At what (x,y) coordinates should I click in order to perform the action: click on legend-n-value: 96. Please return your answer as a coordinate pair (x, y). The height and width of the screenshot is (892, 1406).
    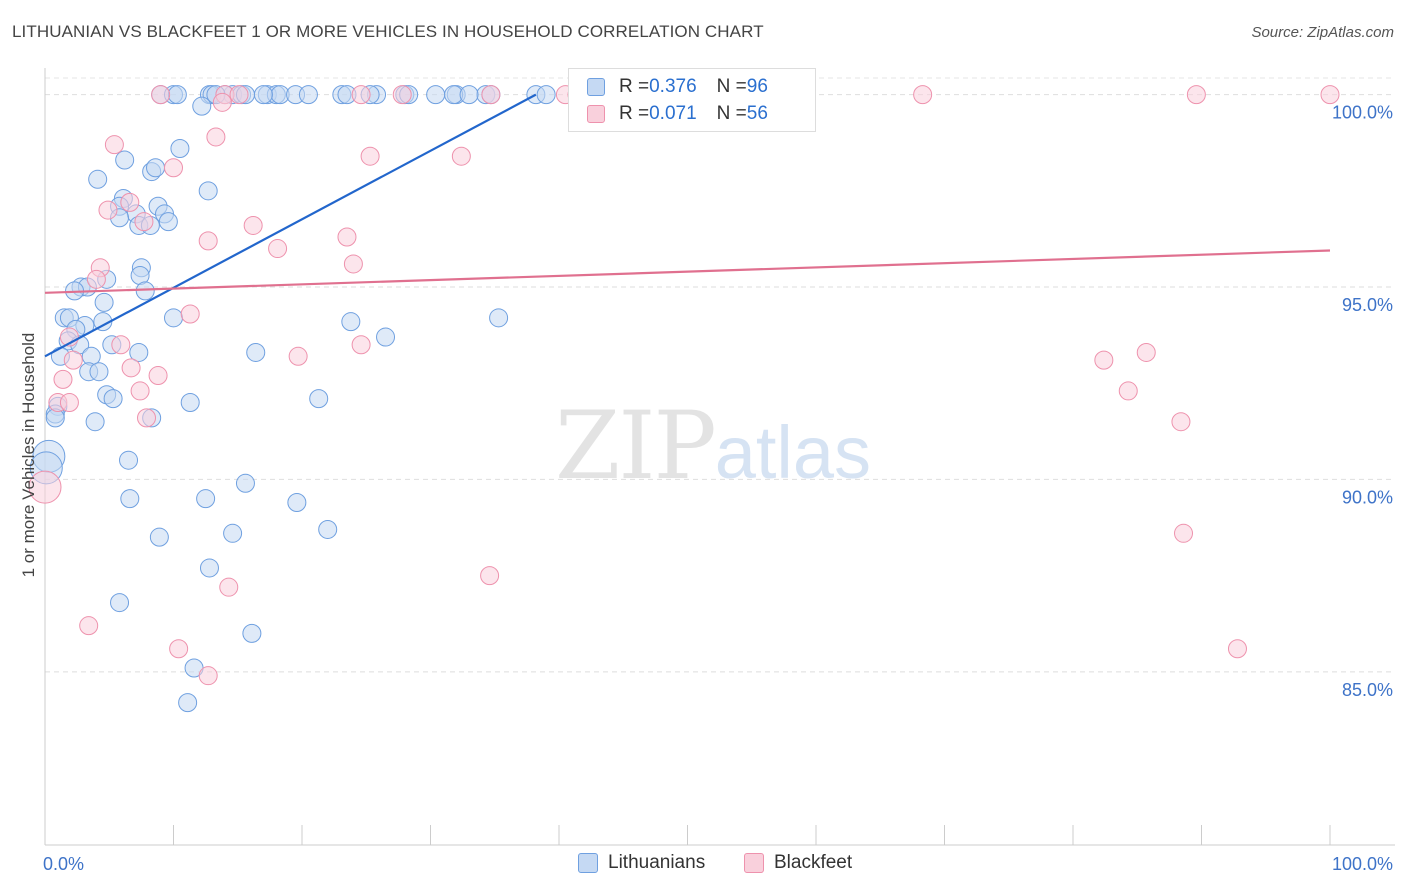
    Looking at the image, I should click on (757, 86).